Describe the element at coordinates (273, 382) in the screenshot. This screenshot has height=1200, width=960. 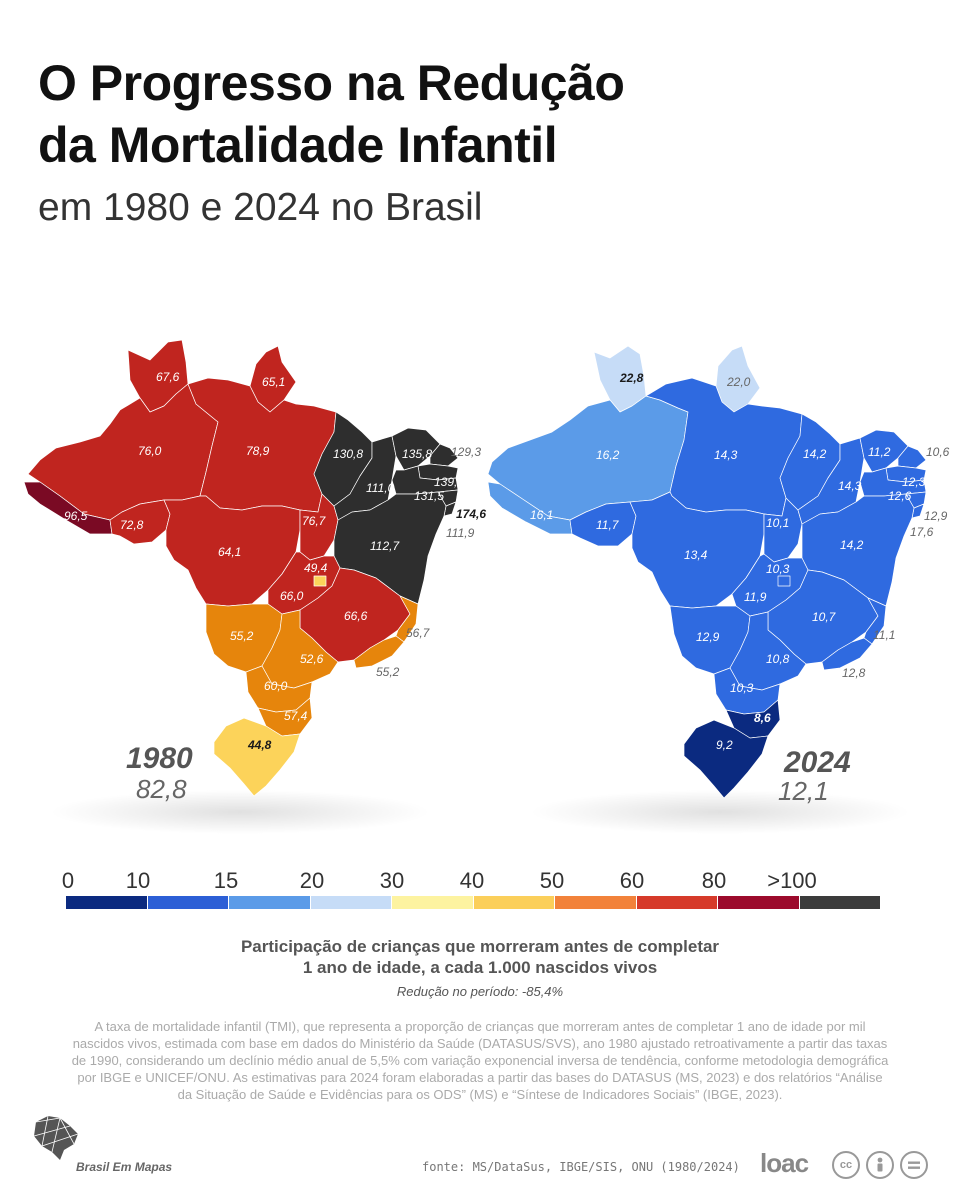
I see `label-1980-ap: 65,1` at that location.